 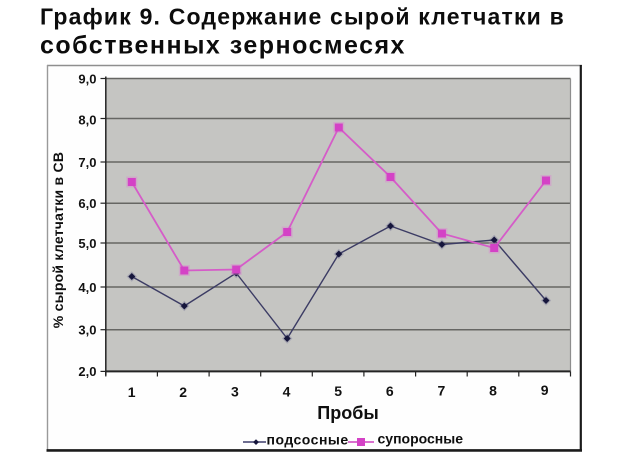 I want to click on svg-text: подсосные, so click(x=308, y=439).